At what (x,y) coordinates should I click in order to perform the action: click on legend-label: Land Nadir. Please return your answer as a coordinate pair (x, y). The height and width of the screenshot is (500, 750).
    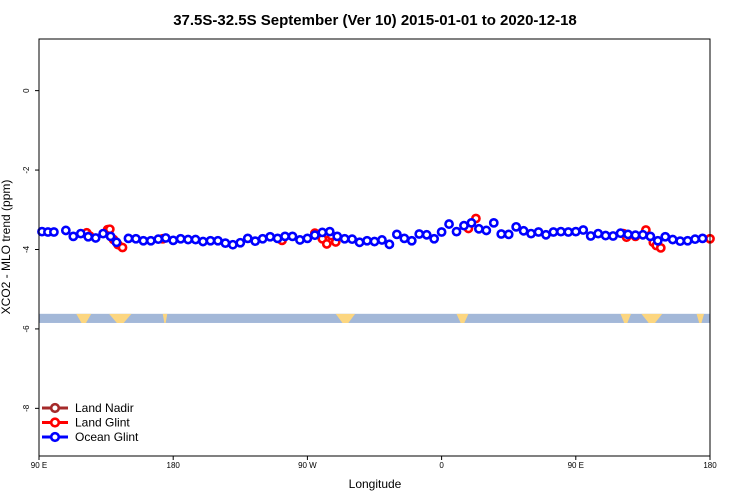
    Looking at the image, I should click on (104, 408).